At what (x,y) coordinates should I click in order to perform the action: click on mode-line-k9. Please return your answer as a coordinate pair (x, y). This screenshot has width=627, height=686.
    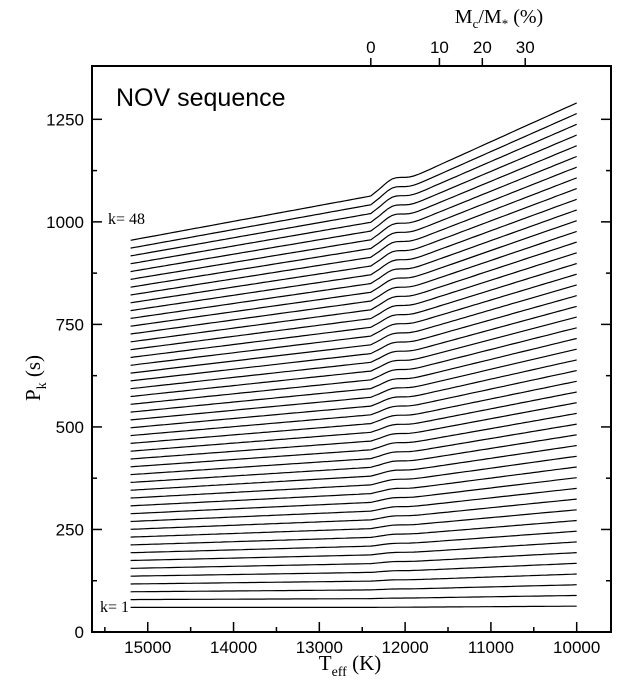
    Looking at the image, I should click on (353, 532).